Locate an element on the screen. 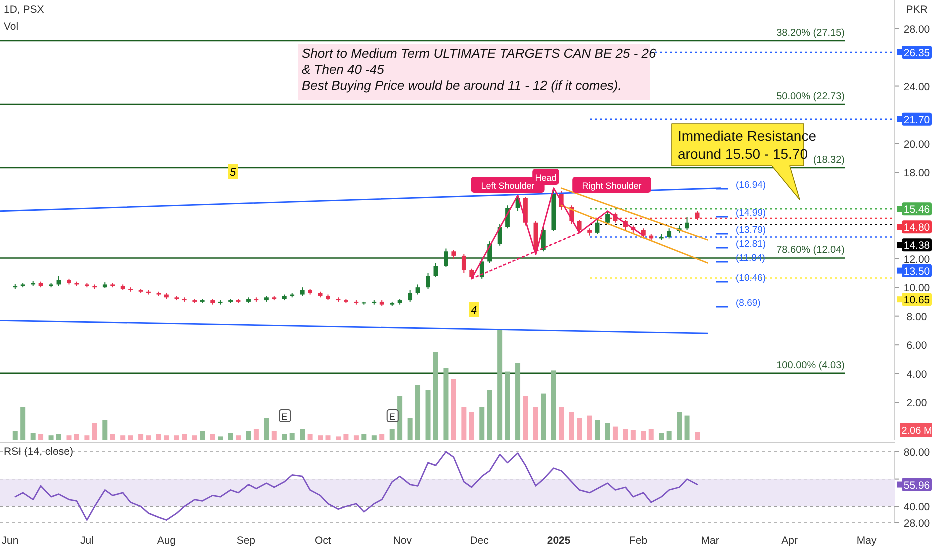  y-tick-label: 4.00 is located at coordinates (917, 374).